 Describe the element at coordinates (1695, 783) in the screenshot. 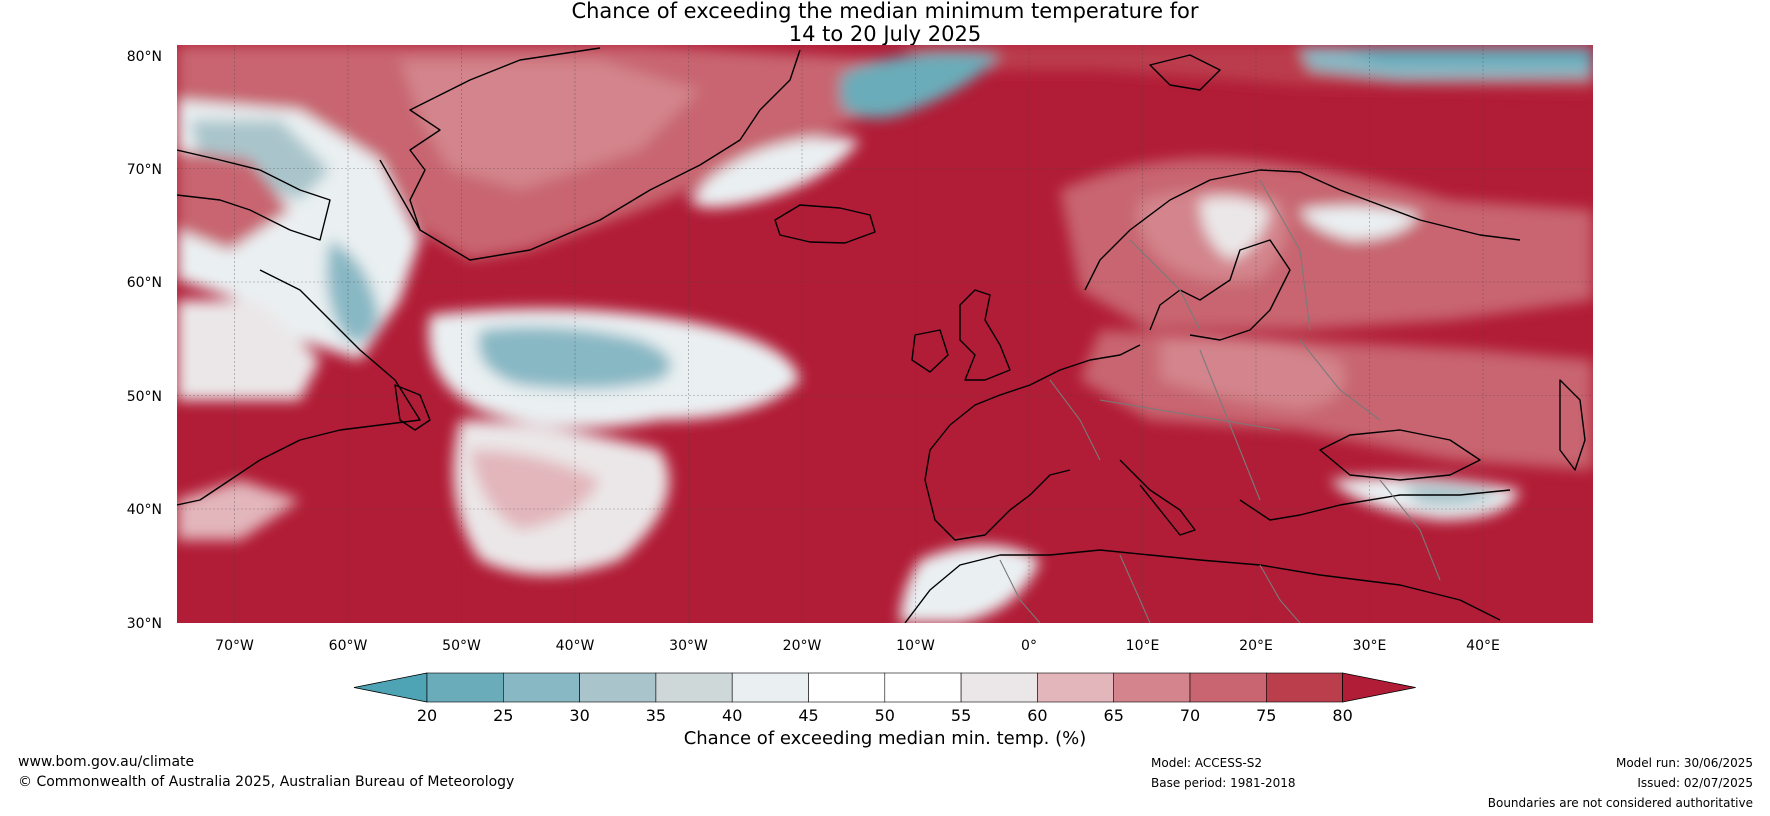

I see `issued-text: Issued: 02/07/2025` at that location.